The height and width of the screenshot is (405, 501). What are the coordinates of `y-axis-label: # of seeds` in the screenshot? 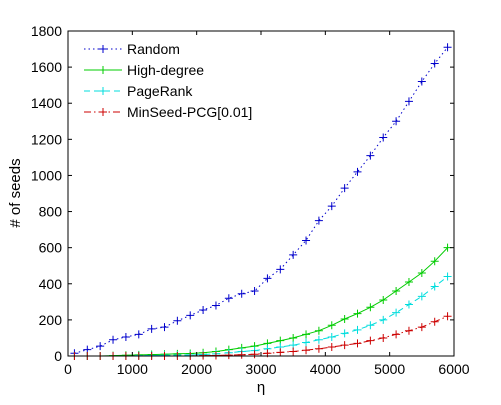 It's located at (15, 192).